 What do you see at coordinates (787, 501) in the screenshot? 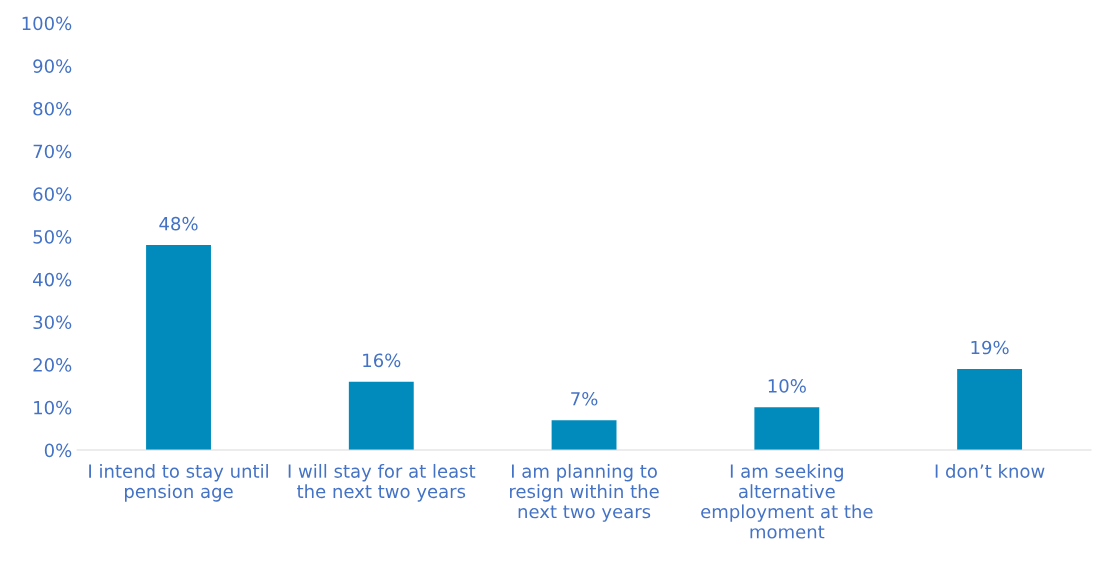
I see `x-tick-label: I am seeking alternative employment at the moment` at bounding box center [787, 501].